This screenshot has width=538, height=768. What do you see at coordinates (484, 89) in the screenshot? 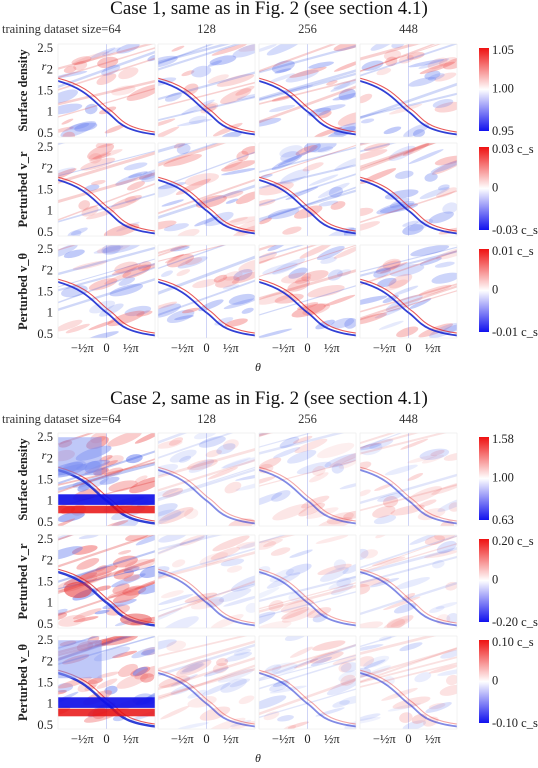
I see `colorbar` at bounding box center [484, 89].